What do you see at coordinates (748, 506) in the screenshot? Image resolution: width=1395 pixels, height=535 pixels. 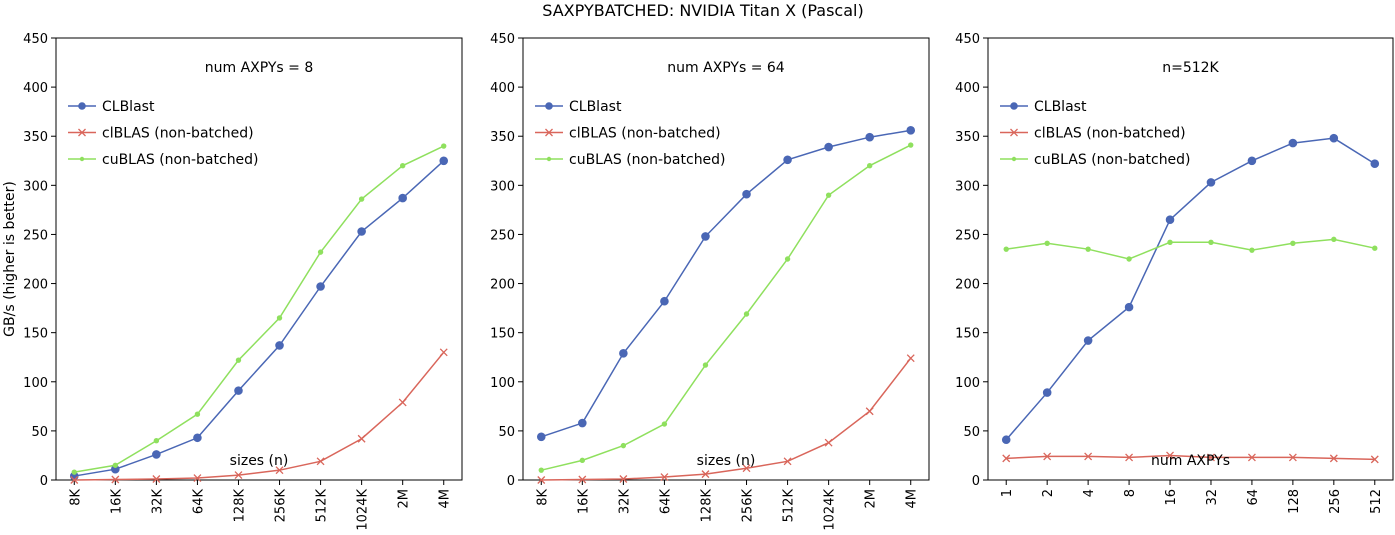 I see `x-tick-label: 256K` at bounding box center [748, 506].